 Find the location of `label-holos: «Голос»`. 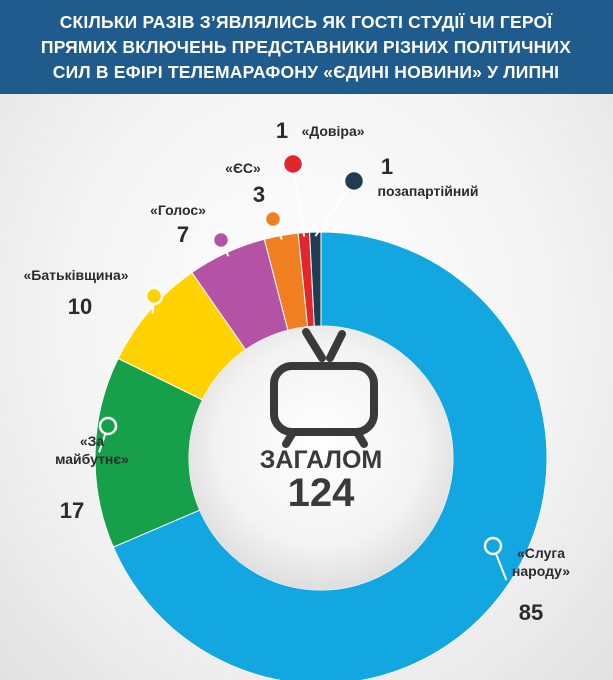

label-holos: «Голос» is located at coordinates (178, 210).